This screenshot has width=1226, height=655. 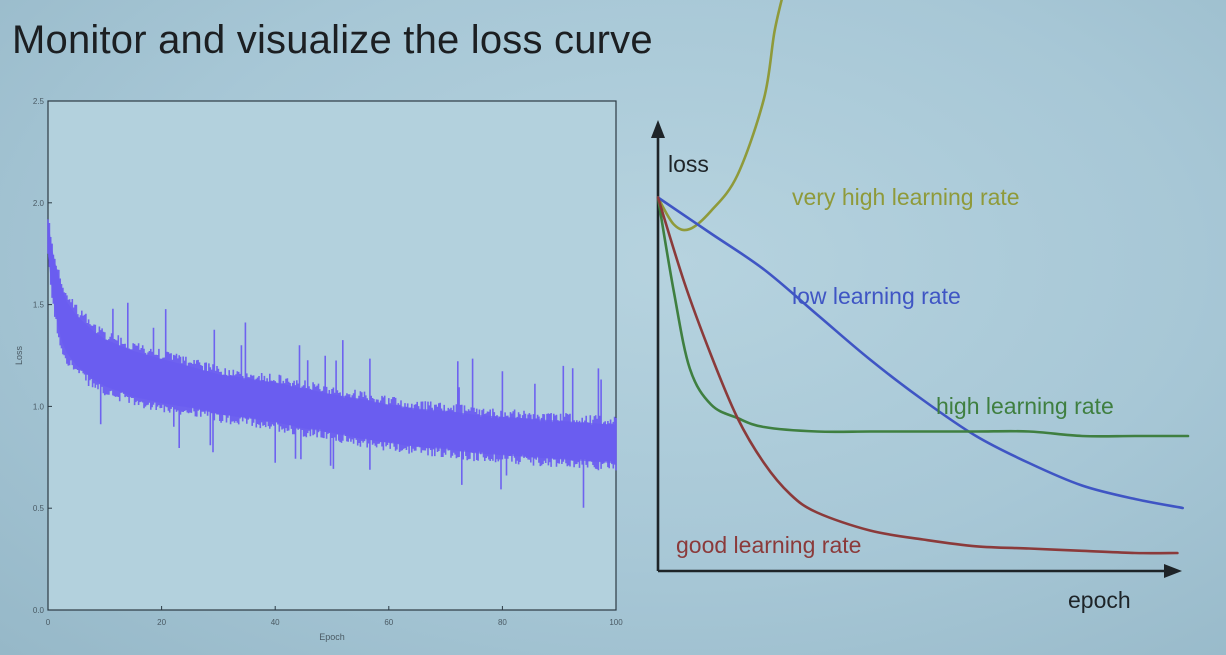 What do you see at coordinates (39, 508) in the screenshot?
I see `y-tick-label: 0.5` at bounding box center [39, 508].